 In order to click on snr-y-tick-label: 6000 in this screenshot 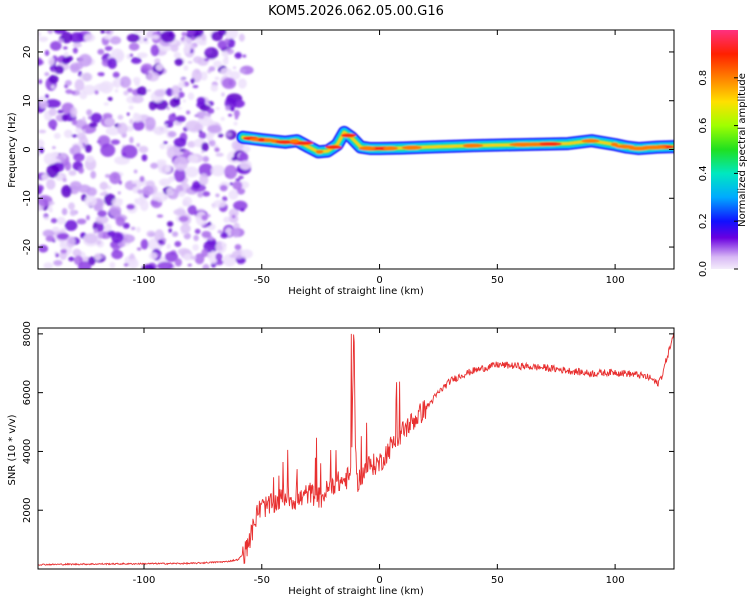, I will do `click(27, 392)`.